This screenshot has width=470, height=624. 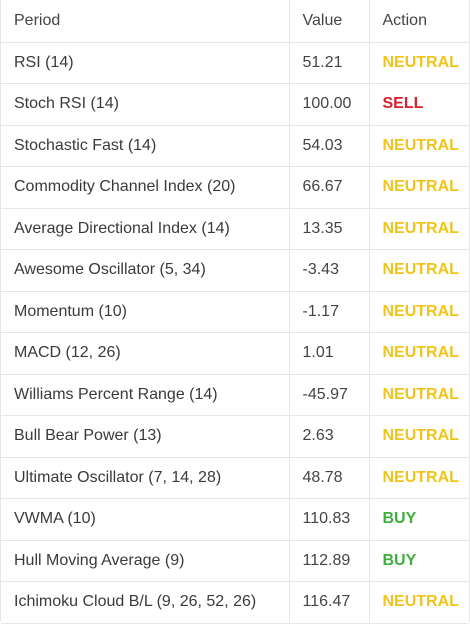 What do you see at coordinates (145, 478) in the screenshot?
I see `indicator-period: Ultimate Oscillator (7, 14, 28)` at bounding box center [145, 478].